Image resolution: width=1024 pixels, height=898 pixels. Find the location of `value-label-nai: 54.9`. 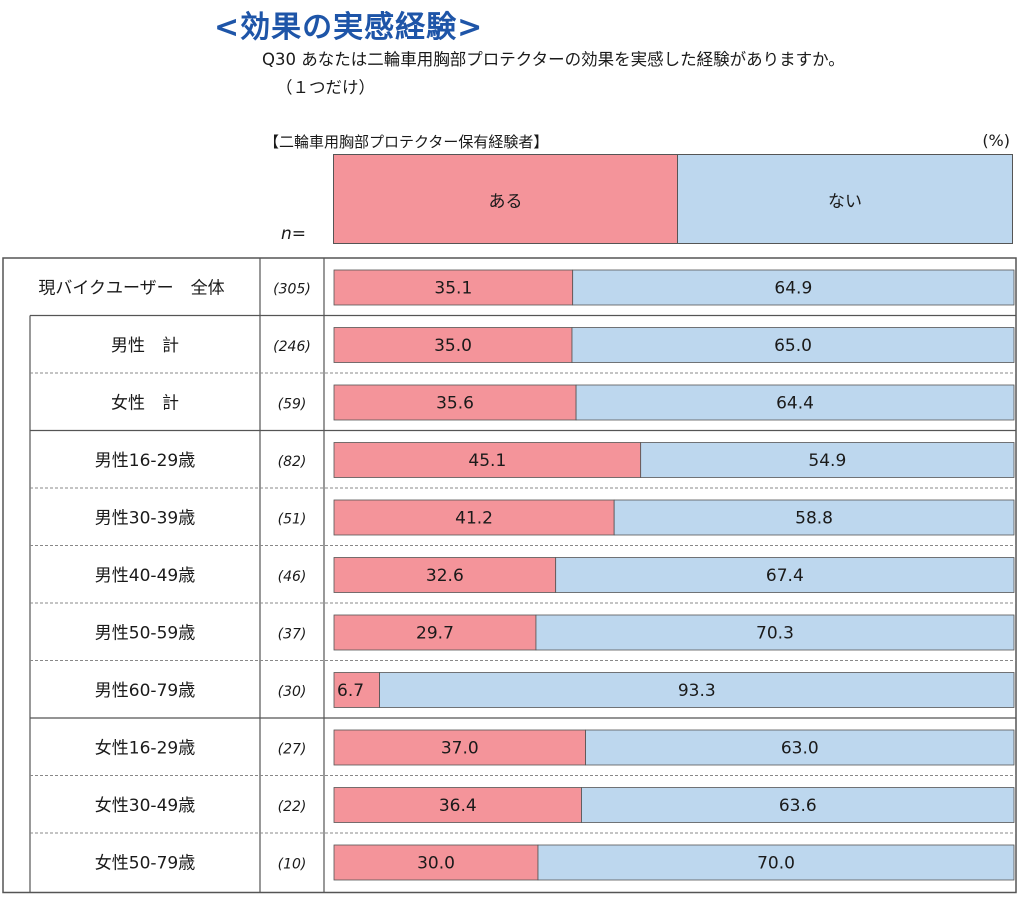

value-label-nai: 54.9 is located at coordinates (827, 461).